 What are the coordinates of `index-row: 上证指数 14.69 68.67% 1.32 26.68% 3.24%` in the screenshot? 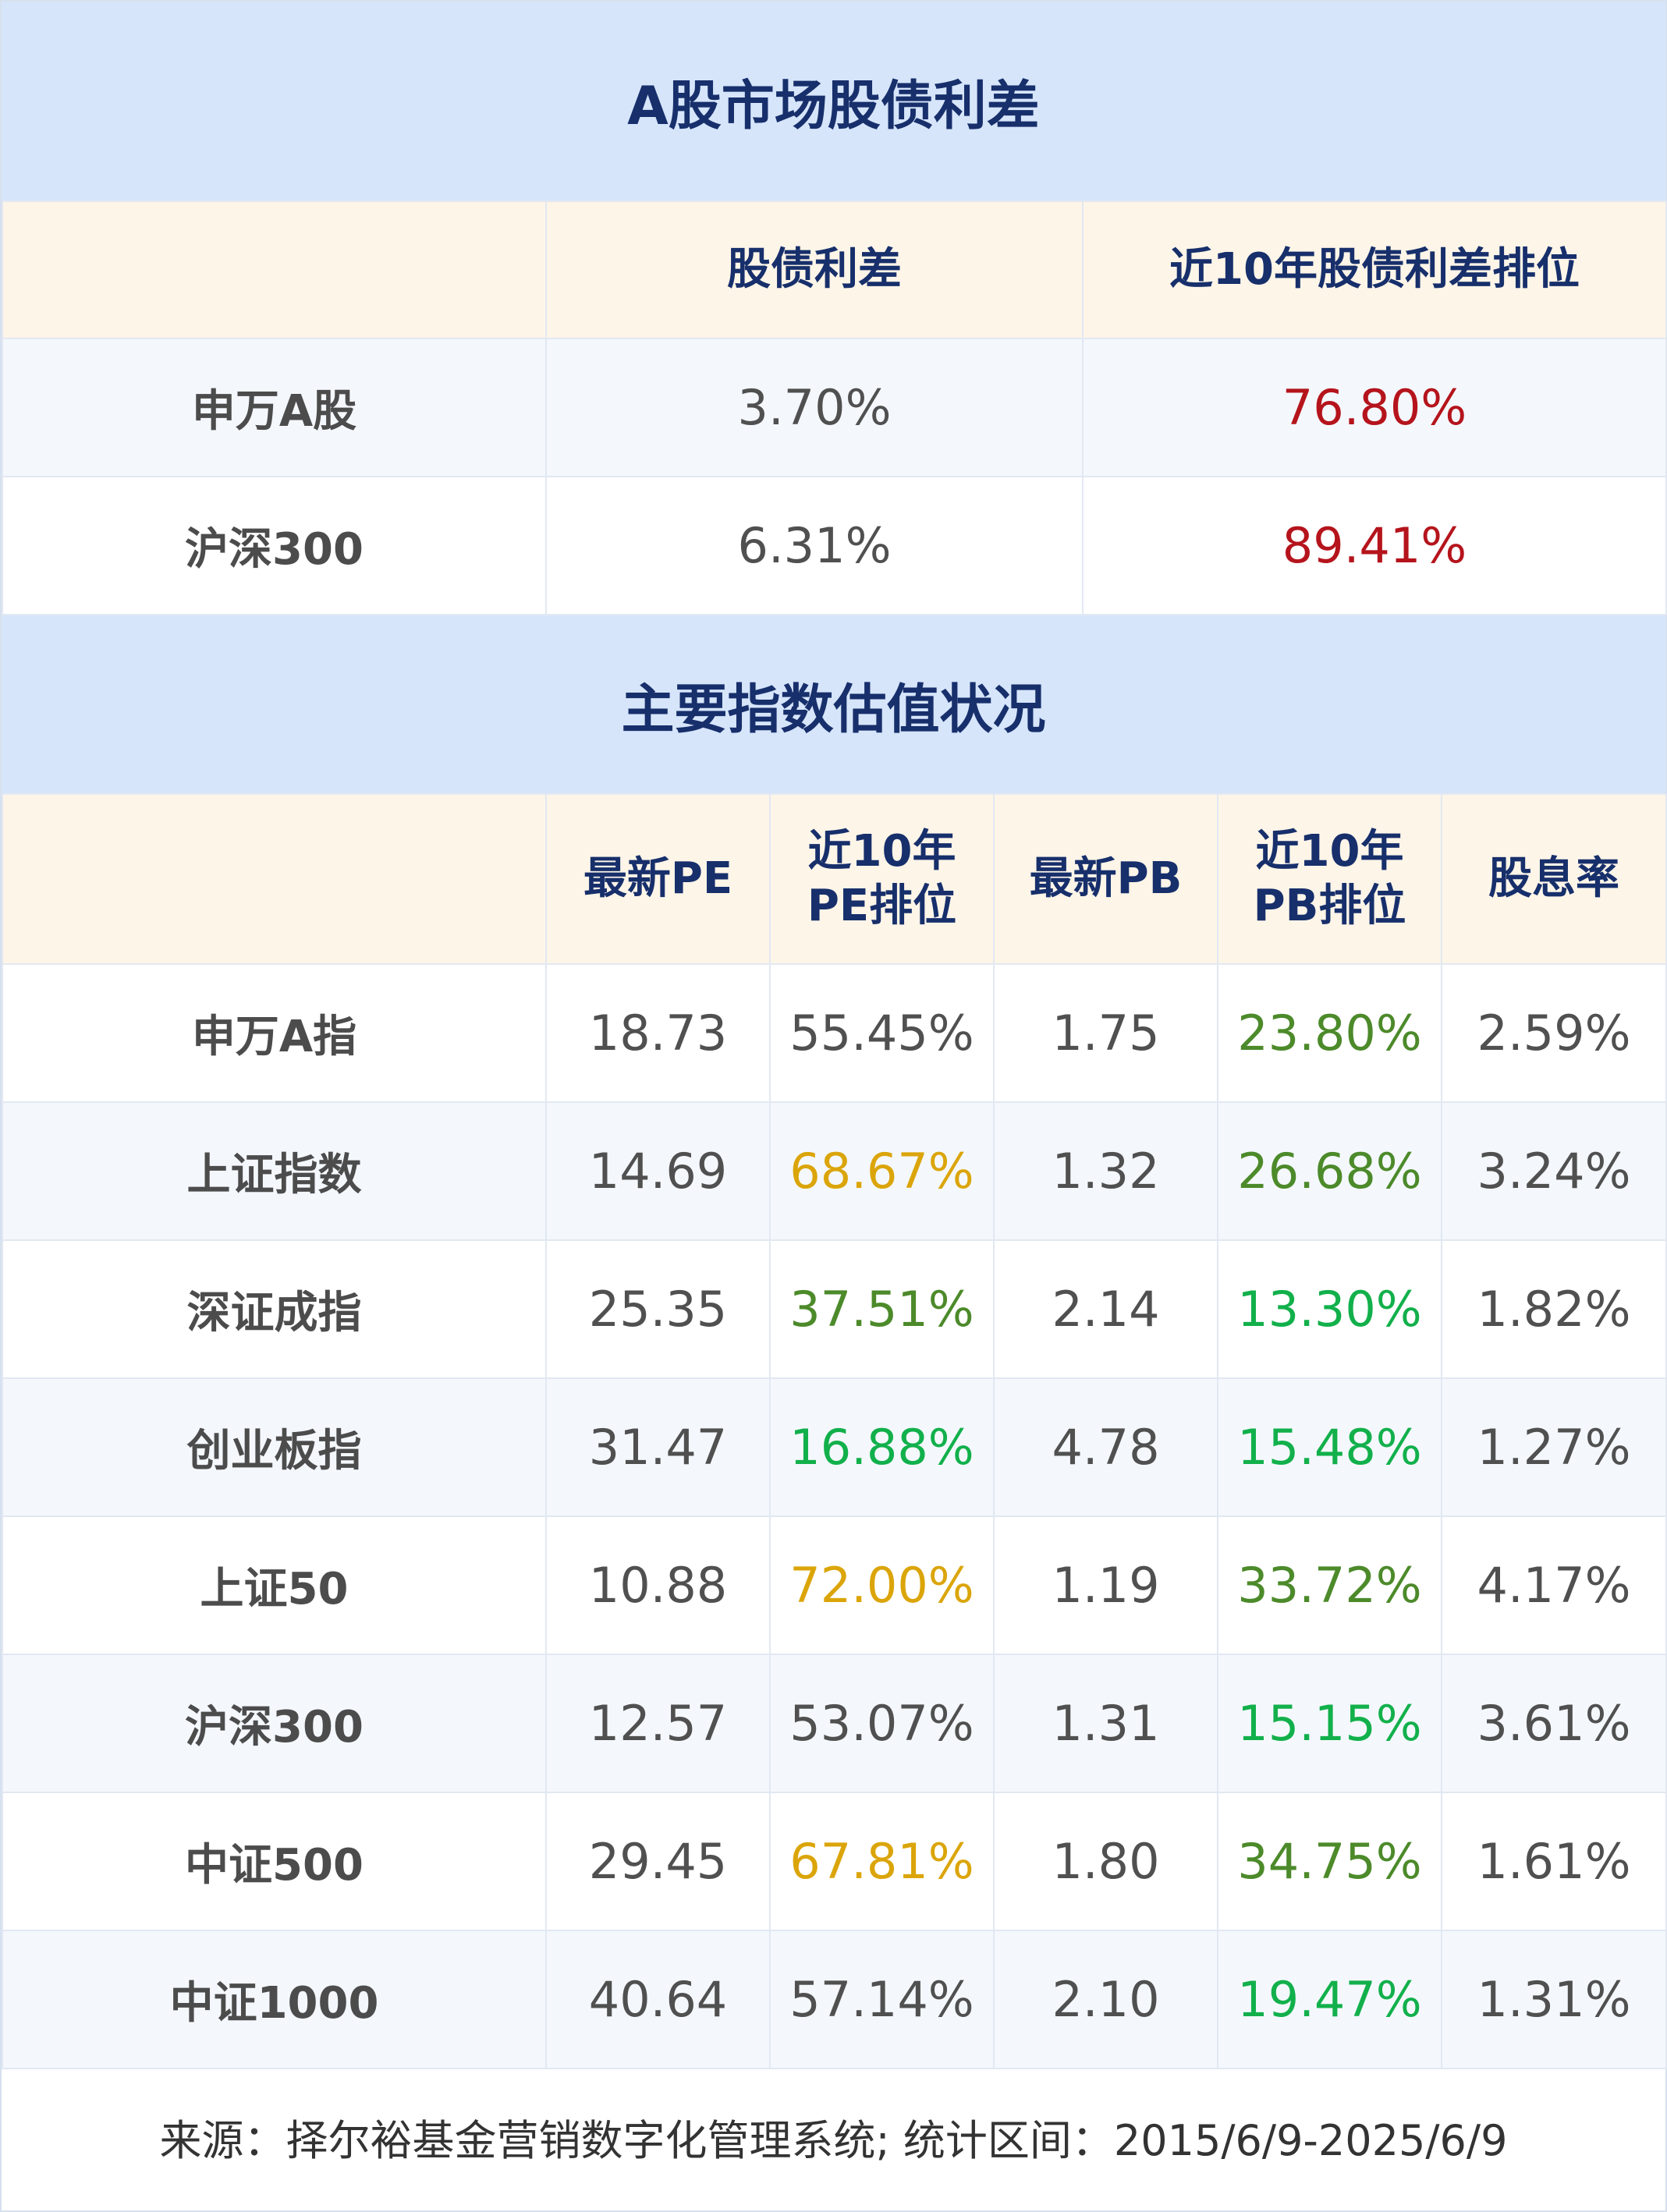 It's located at (834, 1171).